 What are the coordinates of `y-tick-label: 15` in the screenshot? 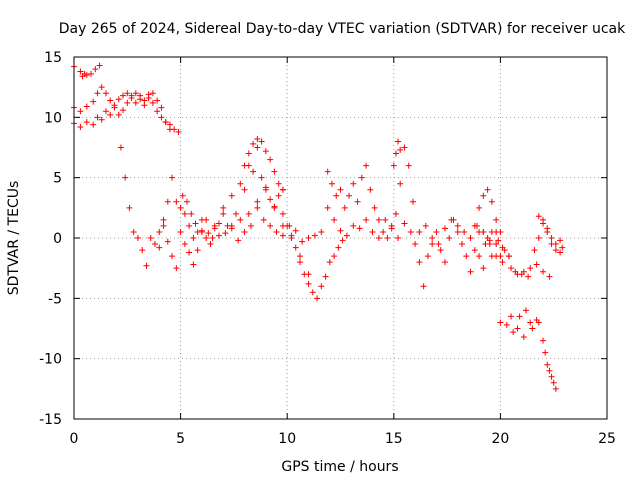 It's located at (53, 58).